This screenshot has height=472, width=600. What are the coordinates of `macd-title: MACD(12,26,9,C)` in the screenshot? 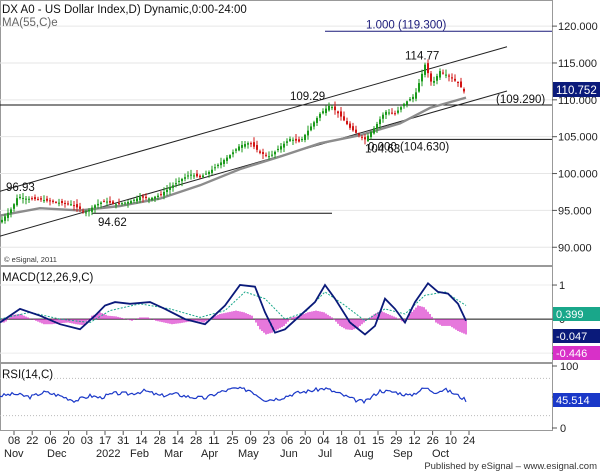 It's located at (48, 278).